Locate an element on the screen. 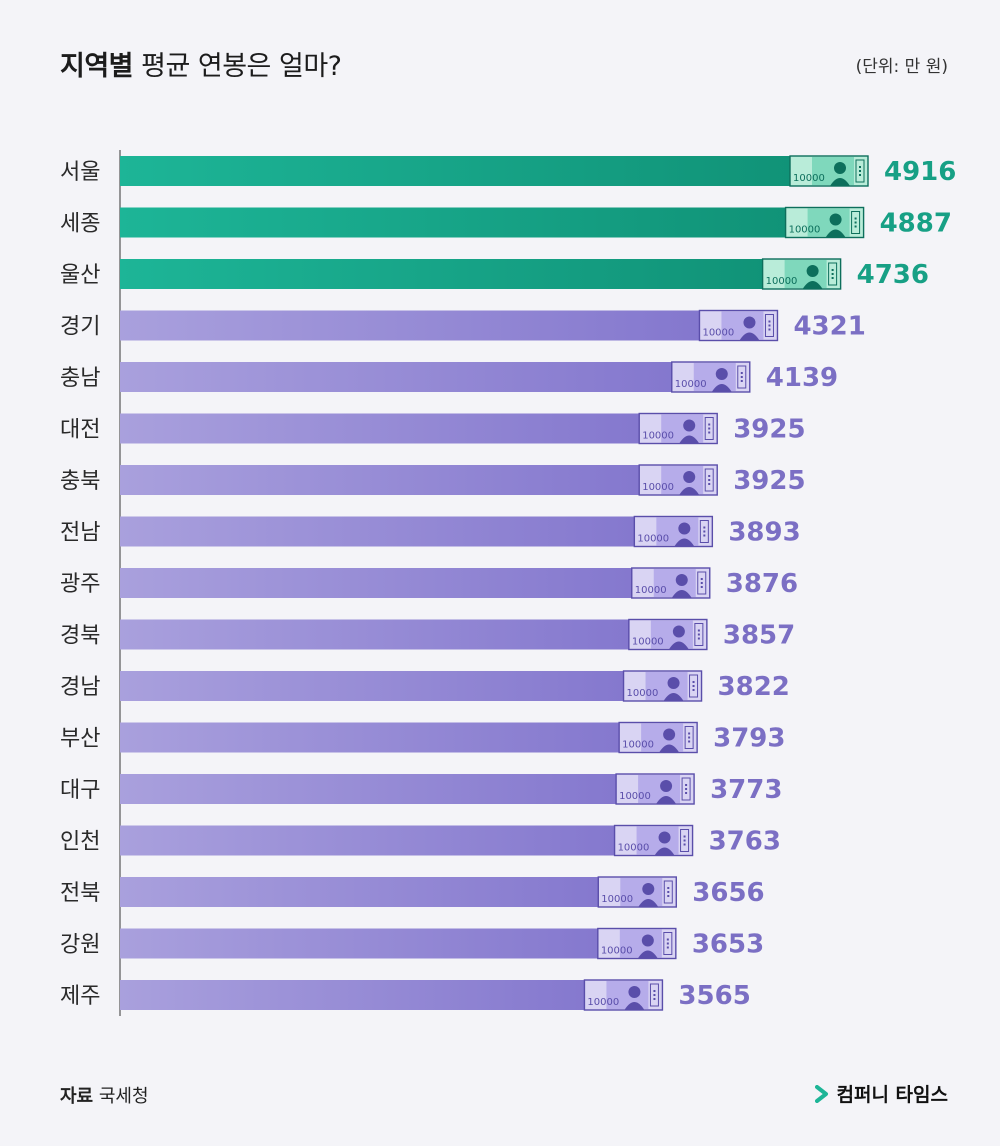  category-label: 대구 is located at coordinates (80, 790).